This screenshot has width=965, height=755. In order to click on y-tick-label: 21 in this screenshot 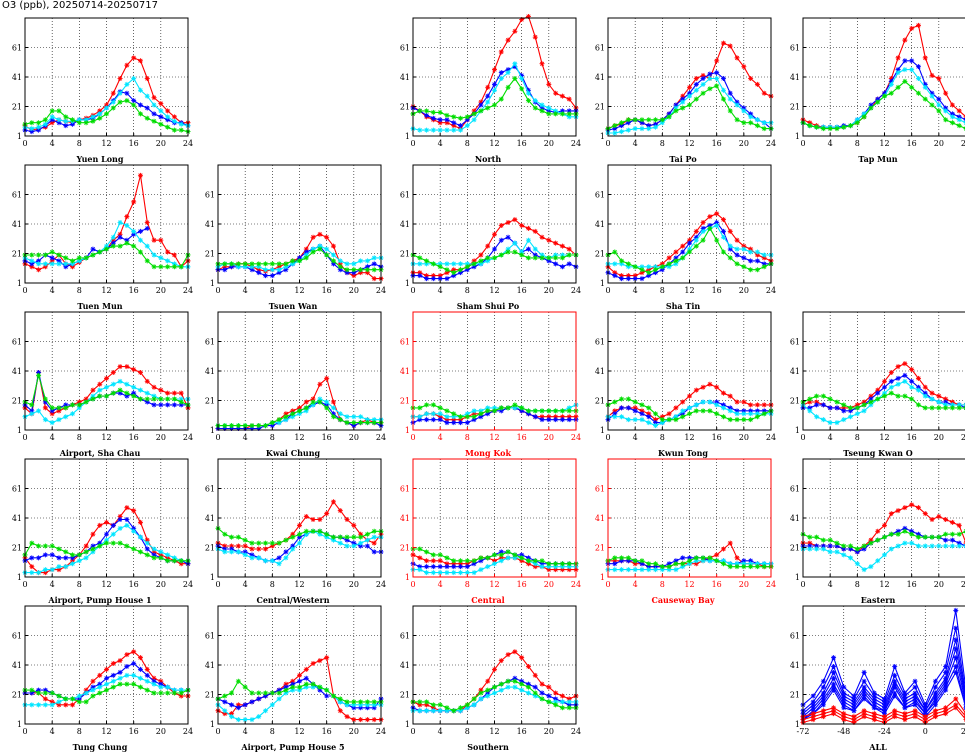, I will do `click(210, 548)`.